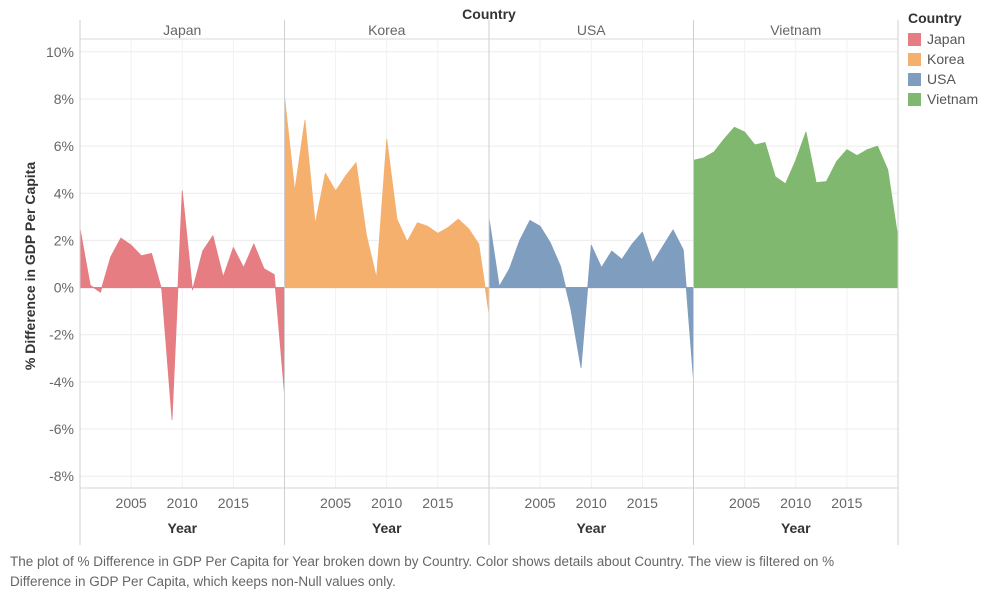 This screenshot has height=604, width=1000. Describe the element at coordinates (914, 39) in the screenshot. I see `legend-swatch-japan` at that location.